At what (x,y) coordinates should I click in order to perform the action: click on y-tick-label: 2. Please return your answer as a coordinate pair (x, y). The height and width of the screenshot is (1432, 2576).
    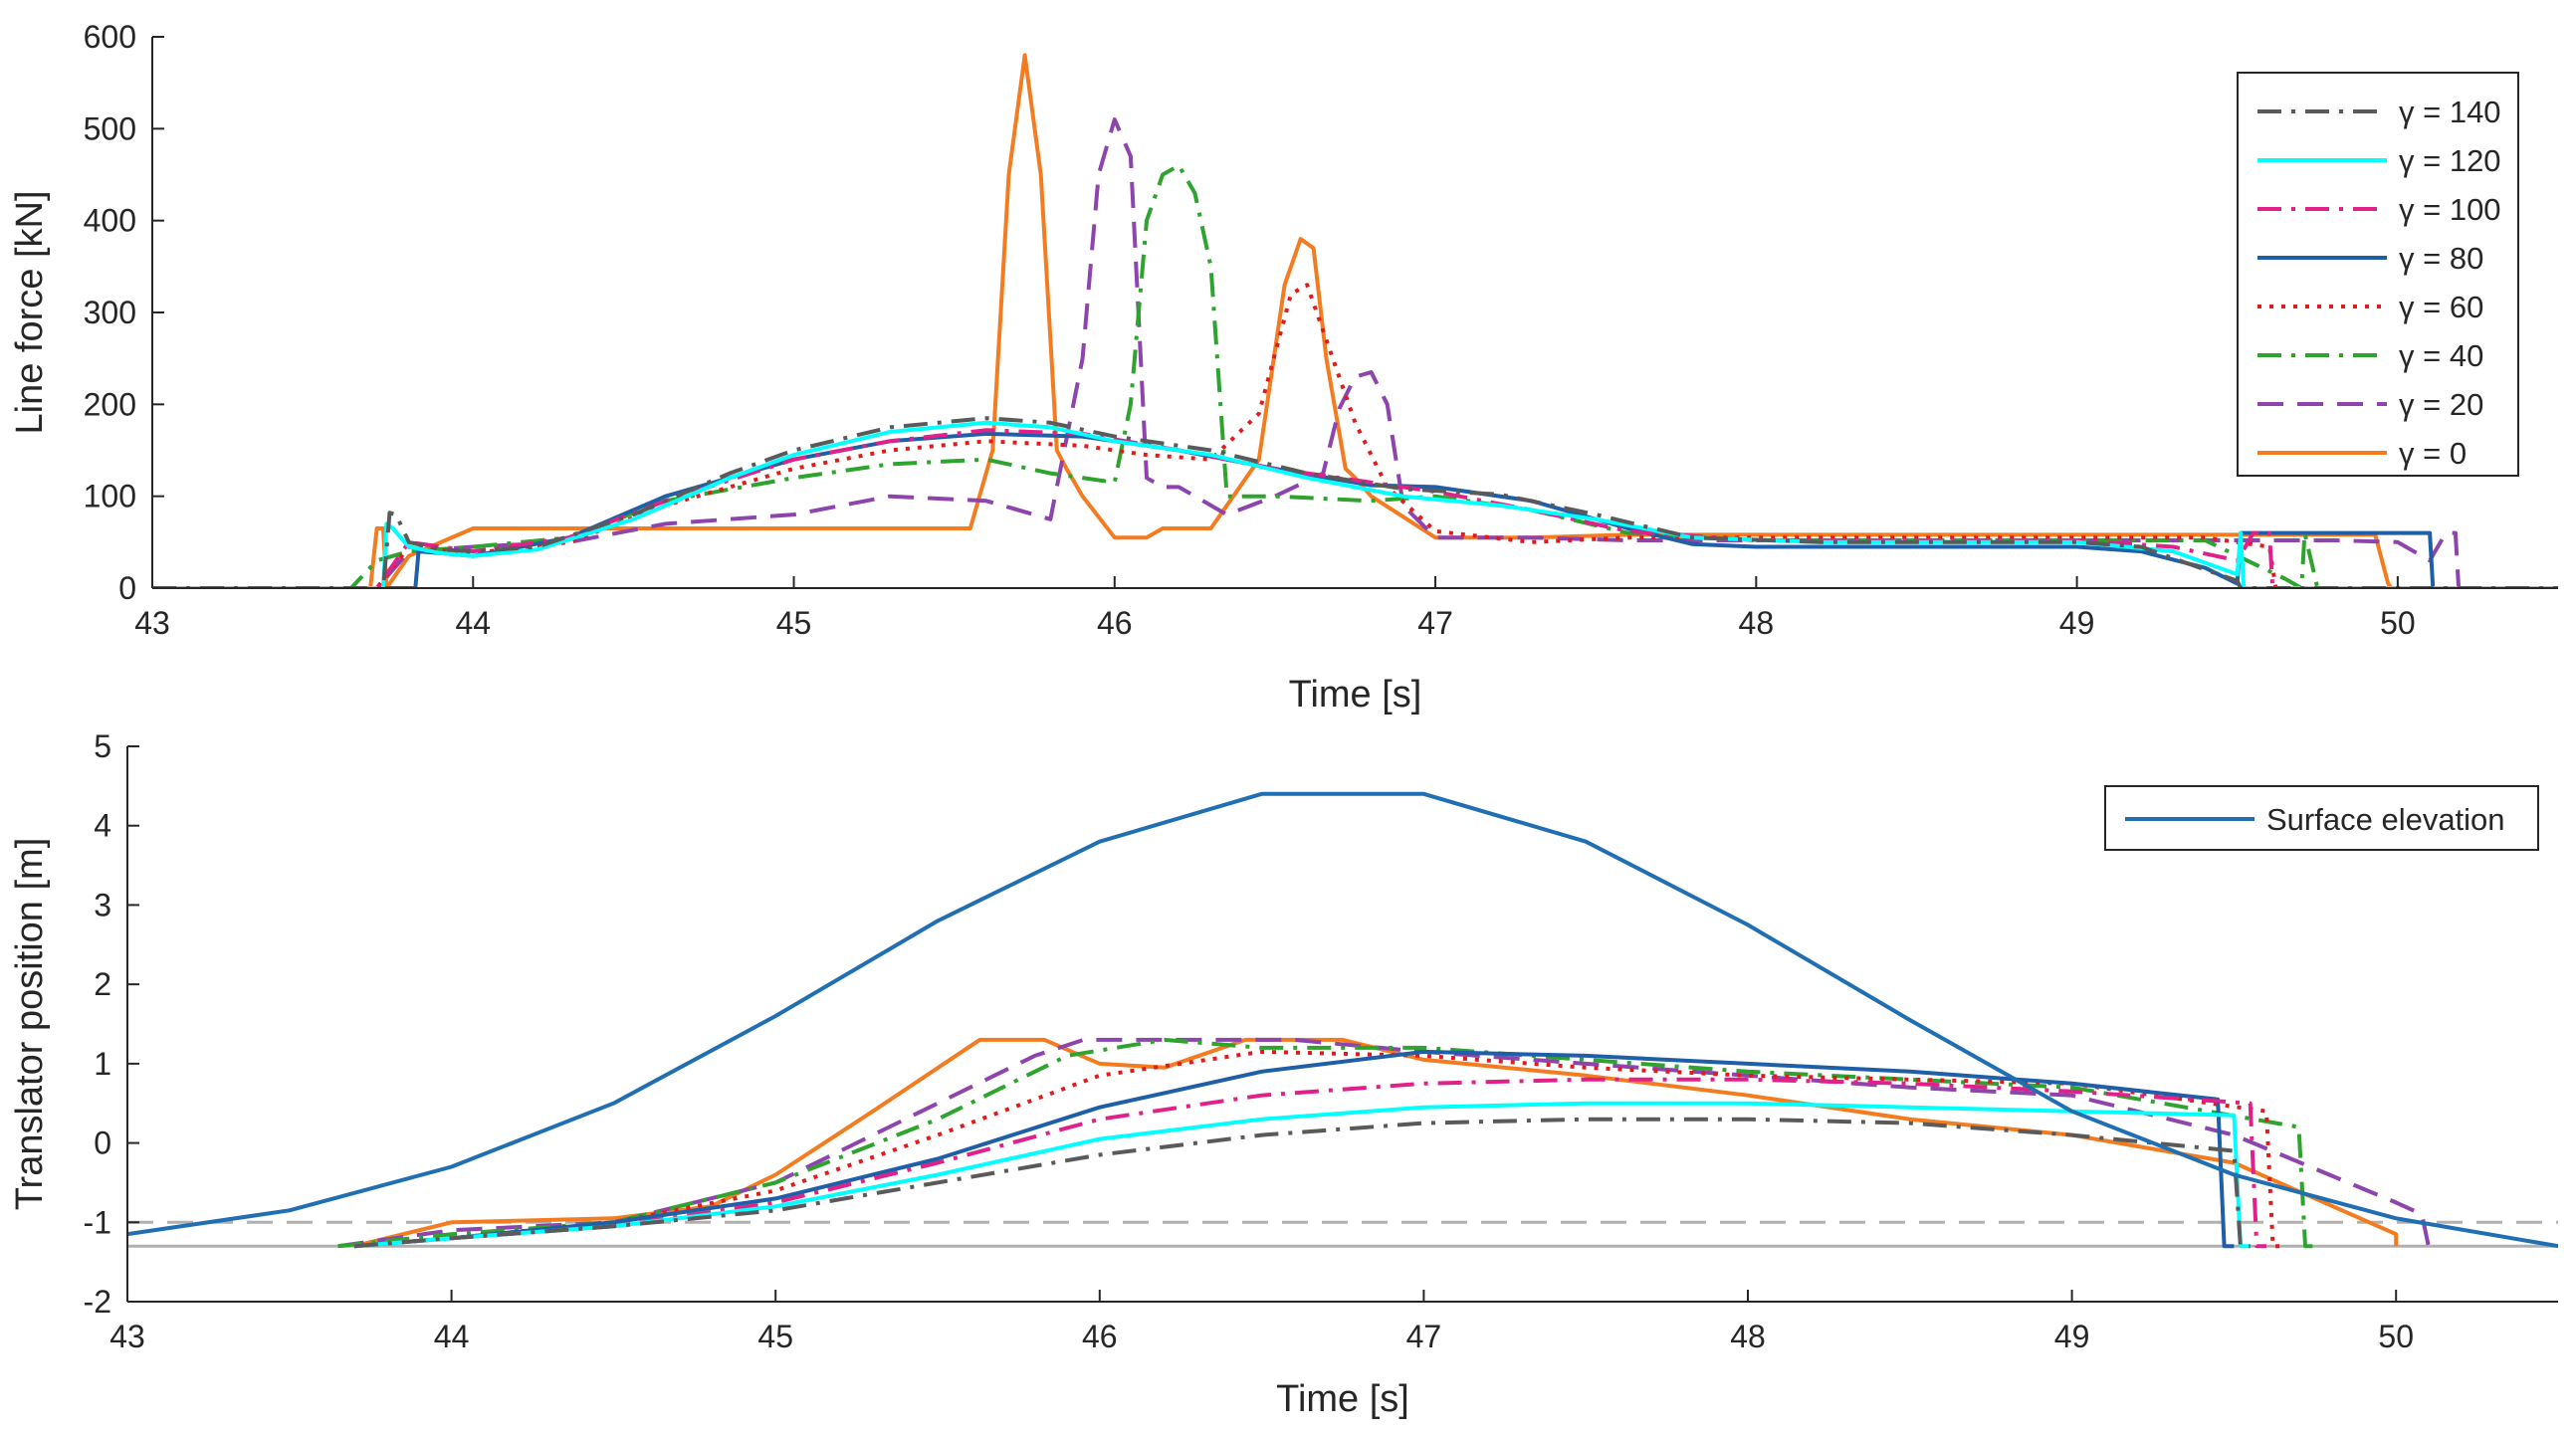
    Looking at the image, I should click on (102, 984).